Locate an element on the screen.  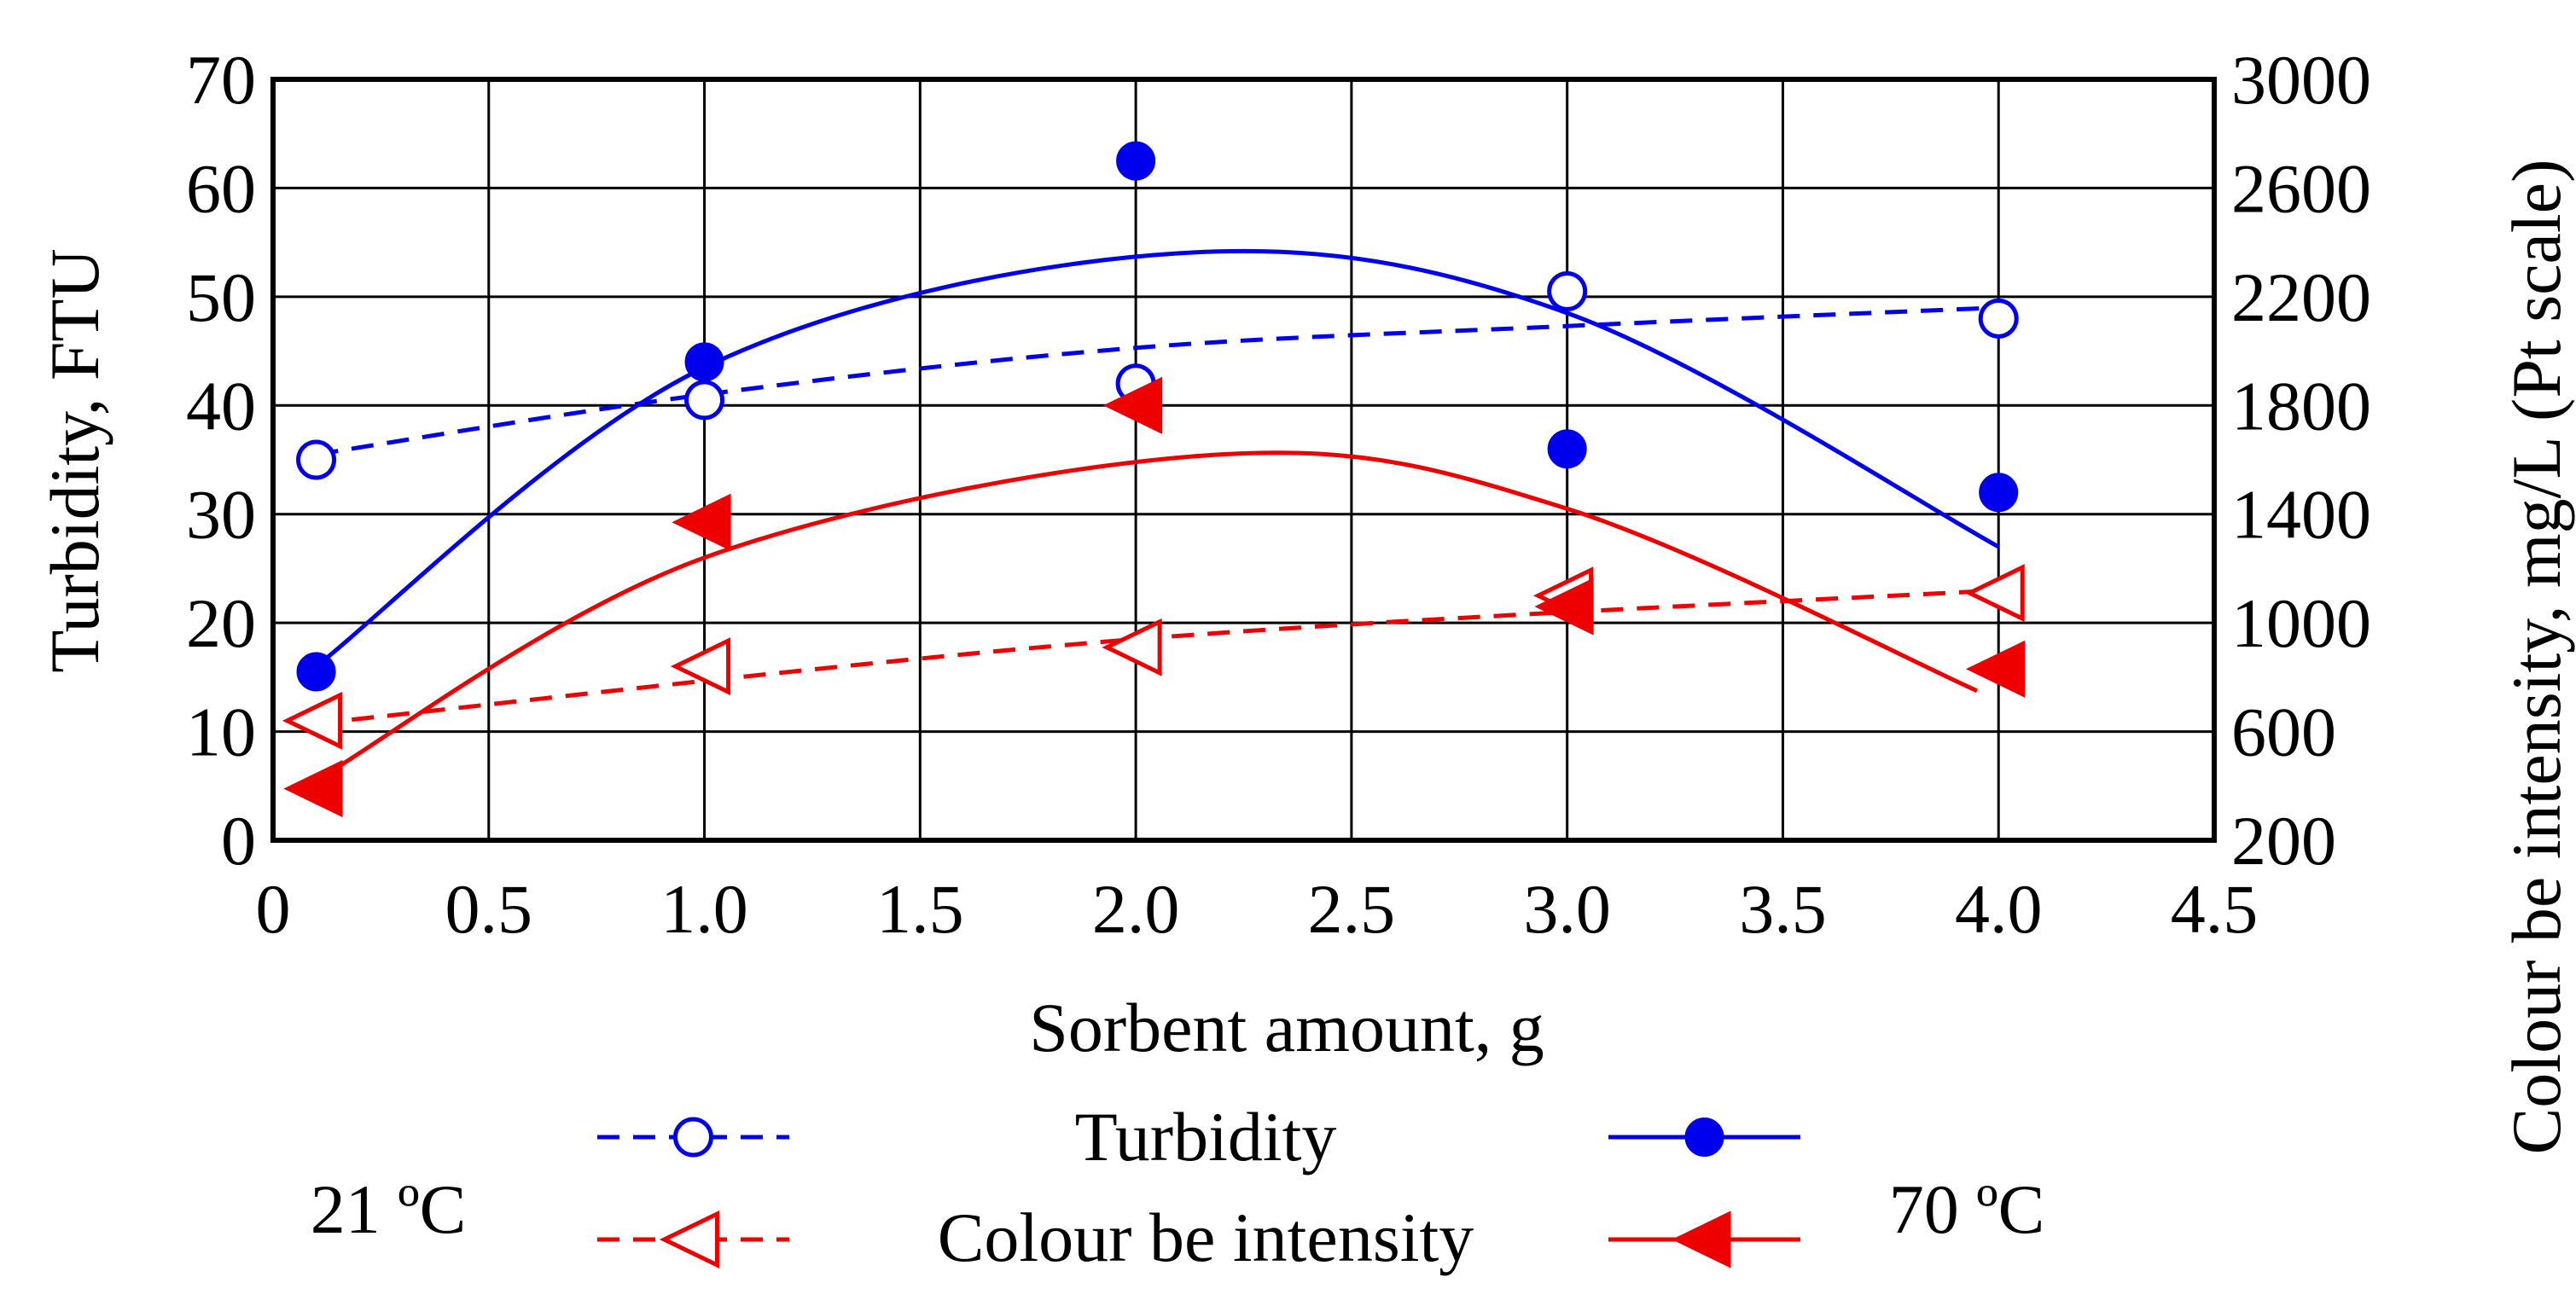
x-tick-label: 3.0 is located at coordinates (1567, 909).